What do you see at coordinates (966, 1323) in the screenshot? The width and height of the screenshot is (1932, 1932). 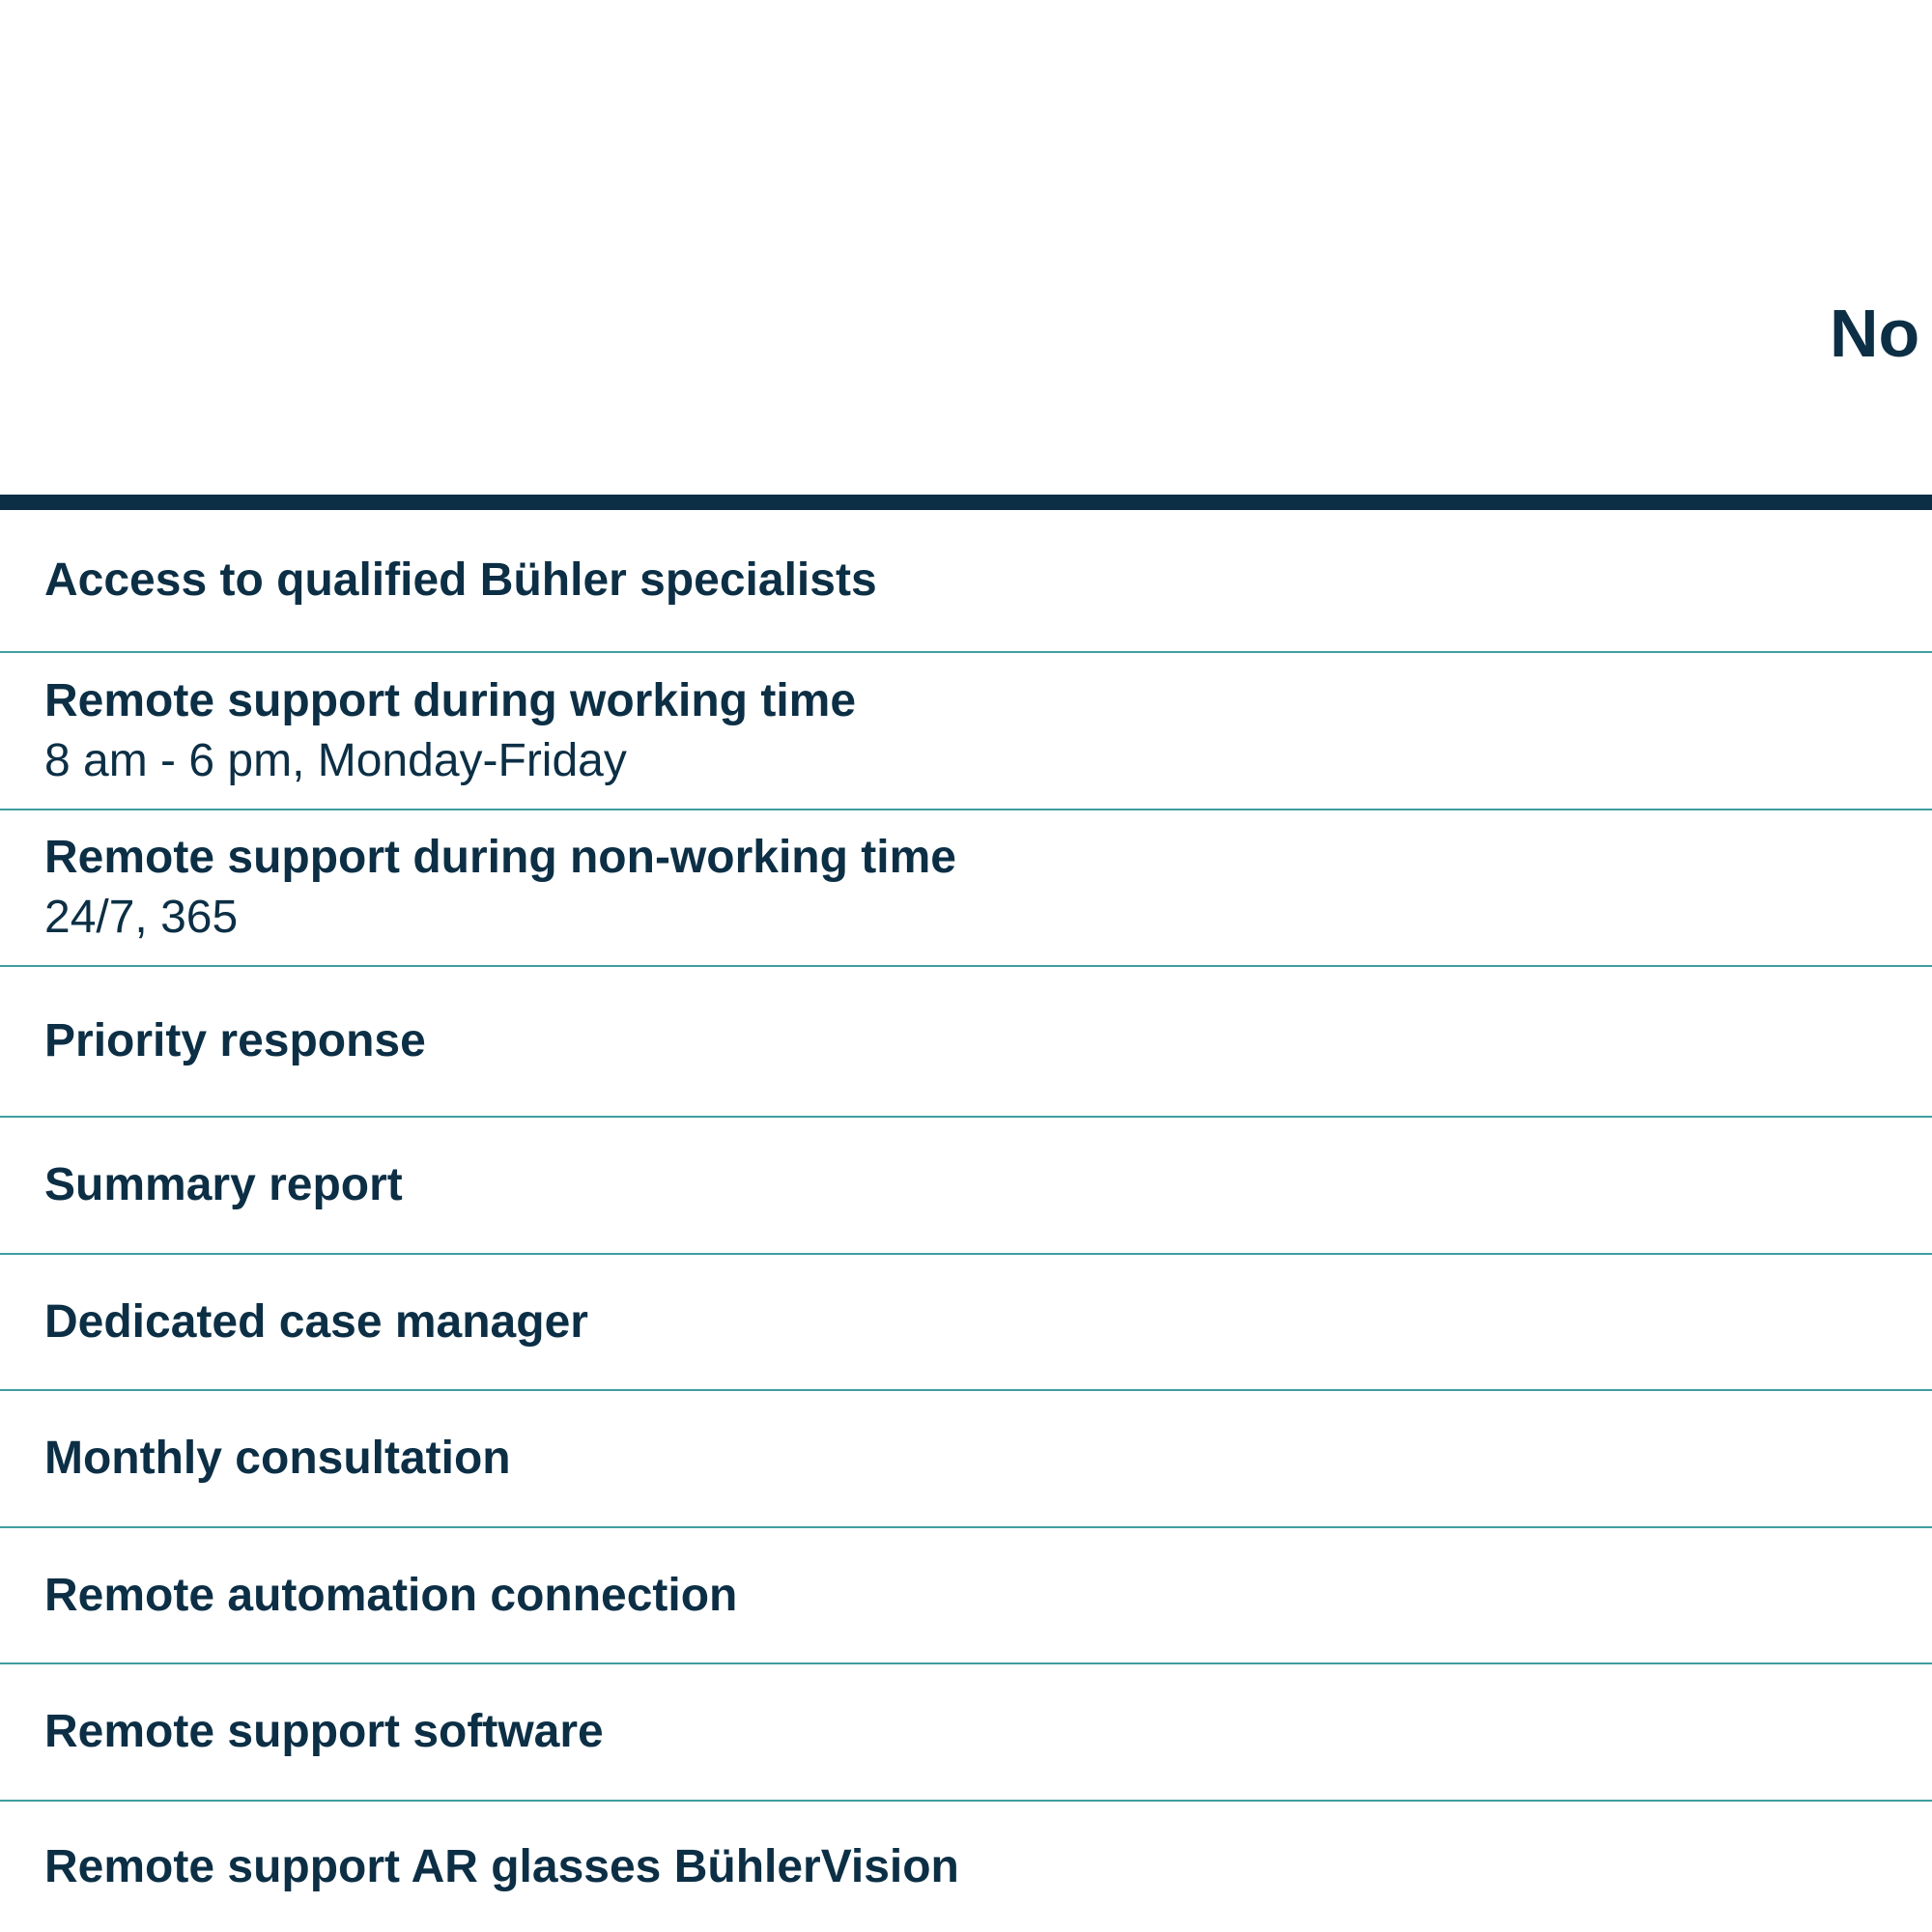 I see `table-row: Dedicated case manager` at bounding box center [966, 1323].